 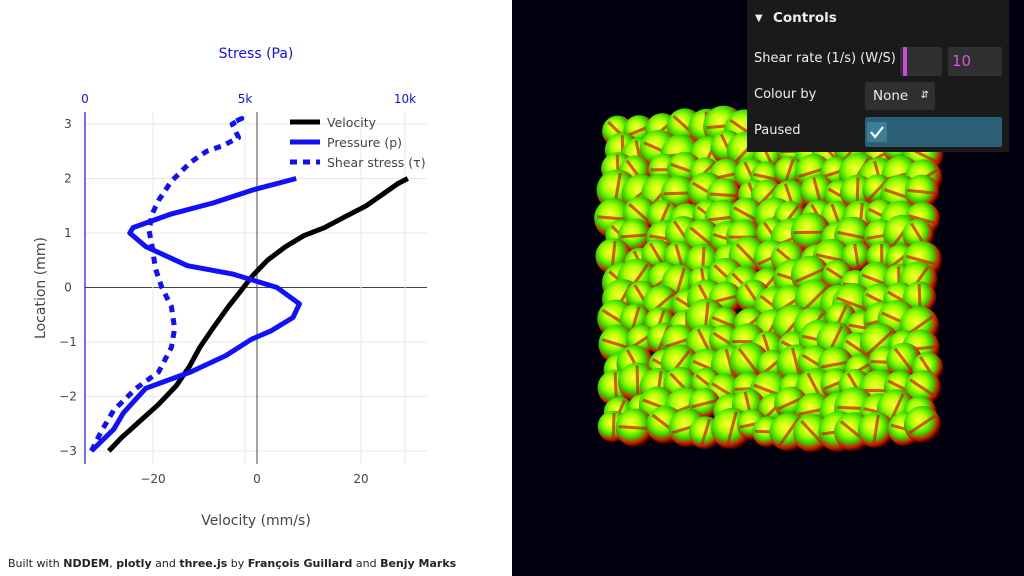 I want to click on colour-by-value: None, so click(x=891, y=96).